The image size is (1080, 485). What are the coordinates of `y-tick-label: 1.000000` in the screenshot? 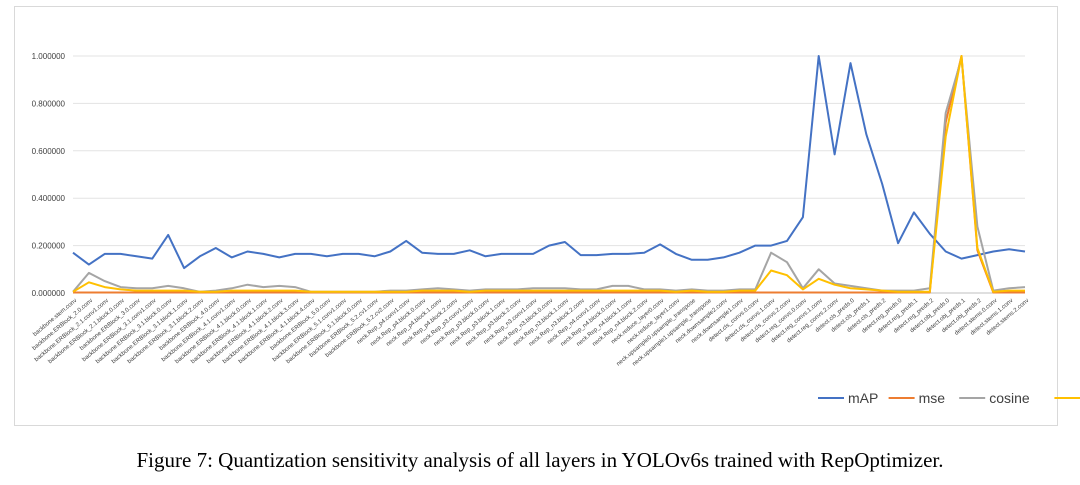 It's located at (49, 56).